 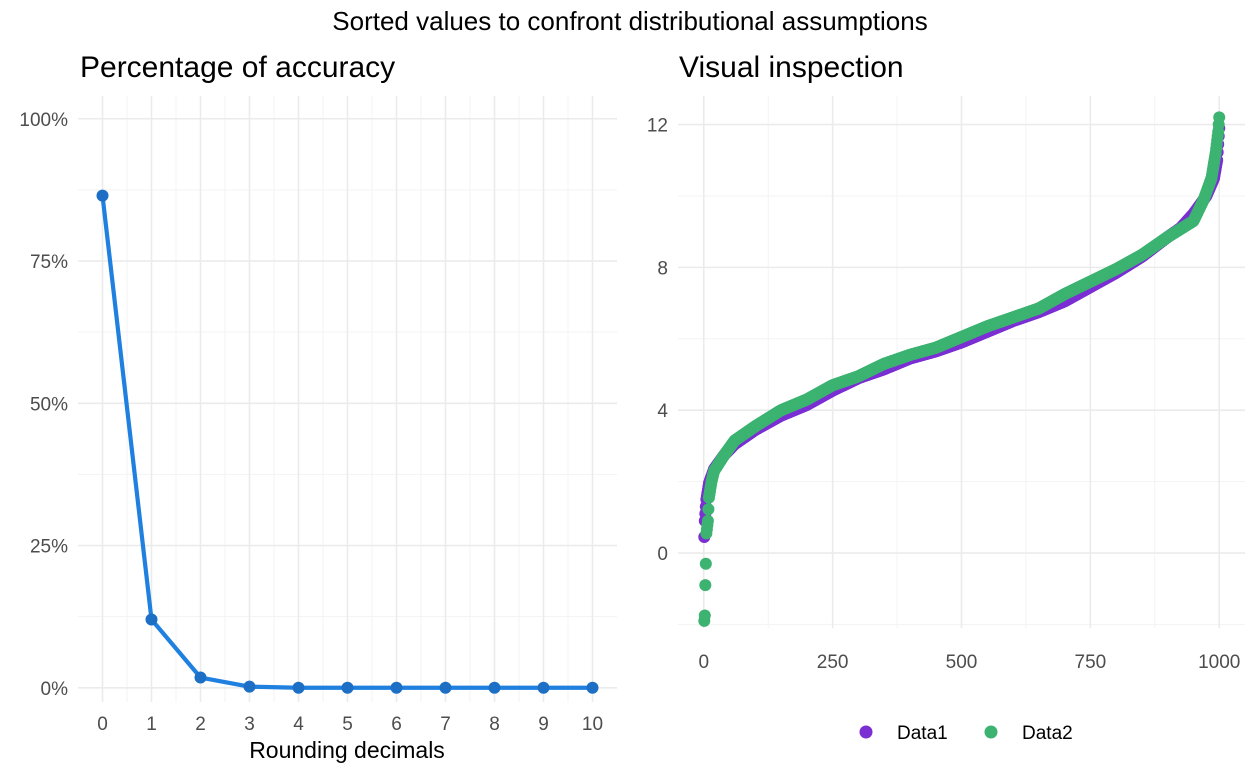 I want to click on scatter-x-tick-label: 500, so click(x=962, y=662).